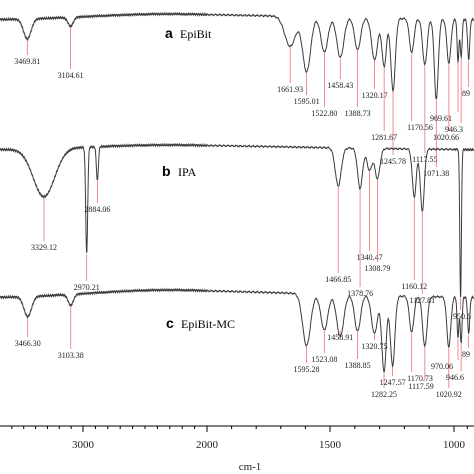 The width and height of the screenshot is (474, 474). Describe the element at coordinates (166, 171) in the screenshot. I see `panel-letter: b` at that location.